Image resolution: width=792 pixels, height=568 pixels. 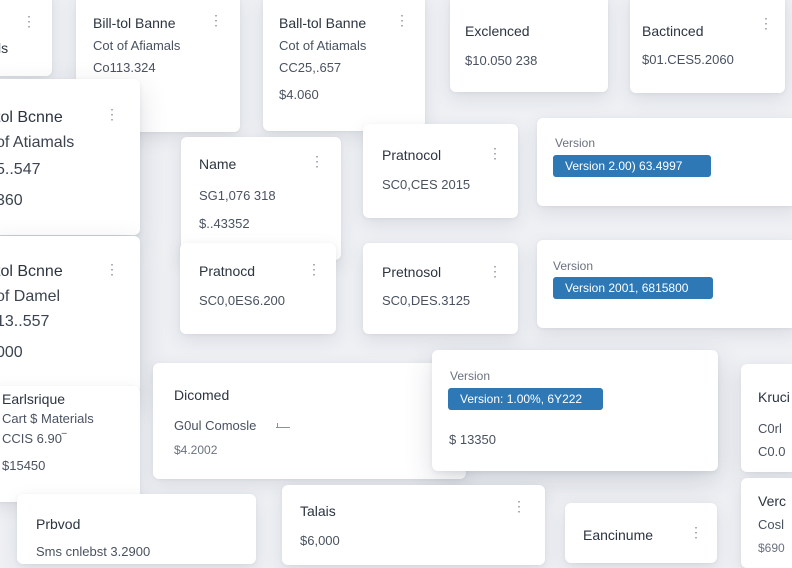 I want to click on card-line: Cot of Afiamals, so click(x=137, y=45).